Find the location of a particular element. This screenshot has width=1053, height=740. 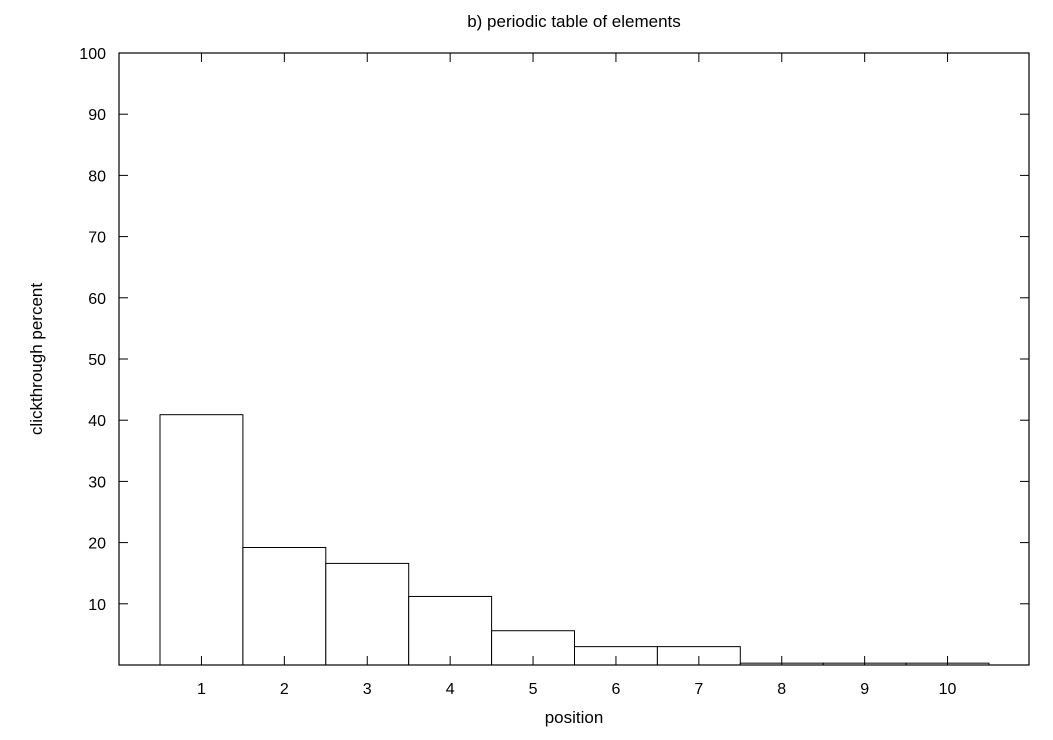

y-tick-label: 70 is located at coordinates (97, 238).